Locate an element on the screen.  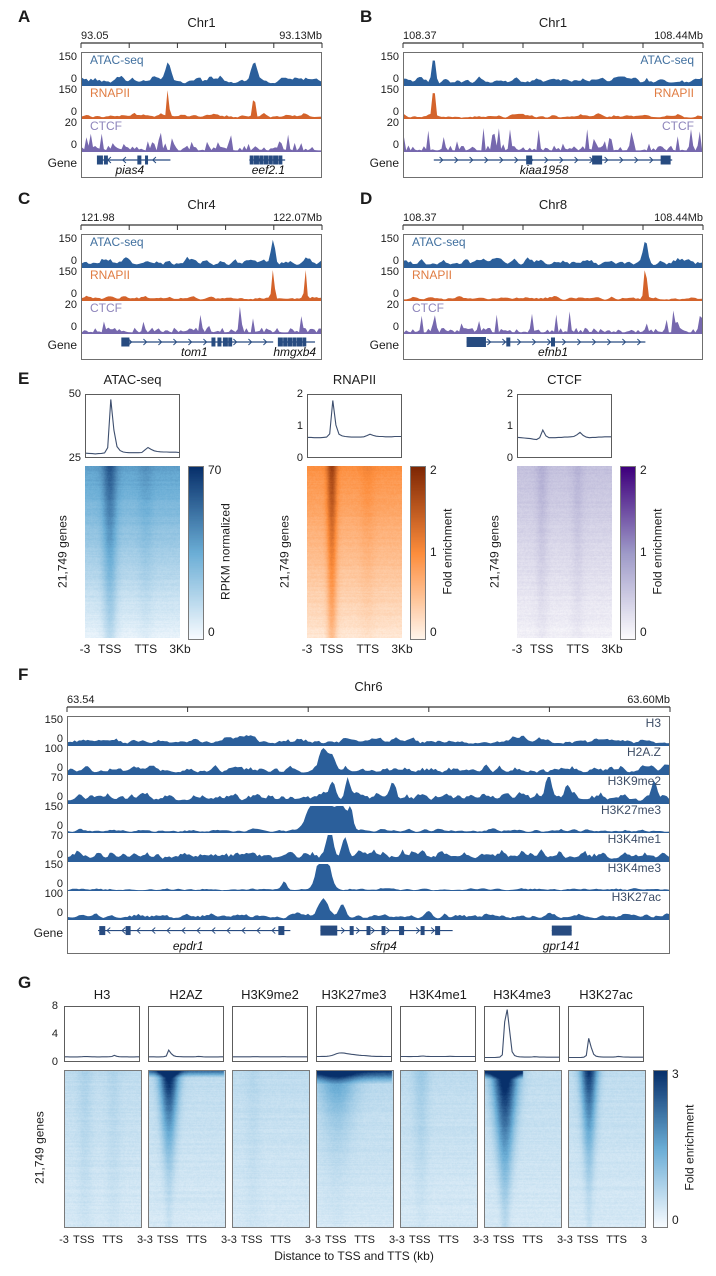
track-label: H3K27me3 is located at coordinates (630, 810).